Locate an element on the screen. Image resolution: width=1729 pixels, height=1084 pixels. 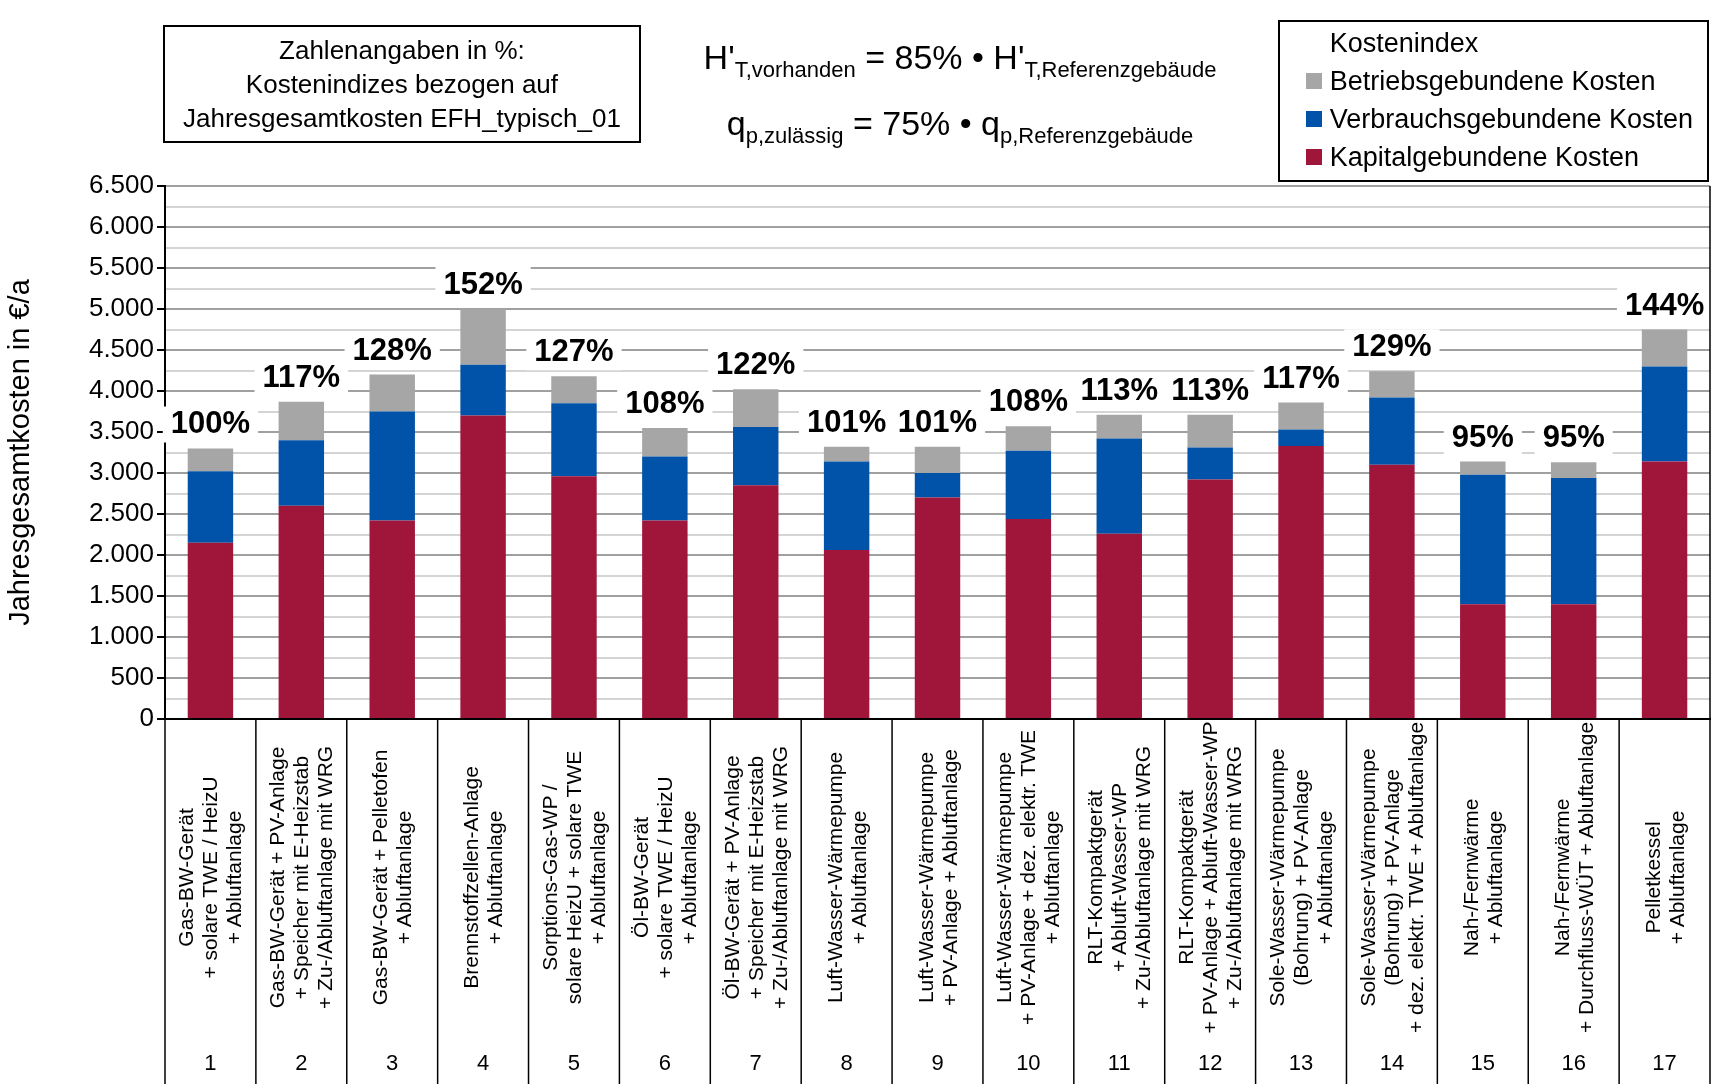
x-tick-label: Nah-/Fernwärme + Durchfluss-WÜT + Abluftanlage 16 is located at coordinates (1573, 898).